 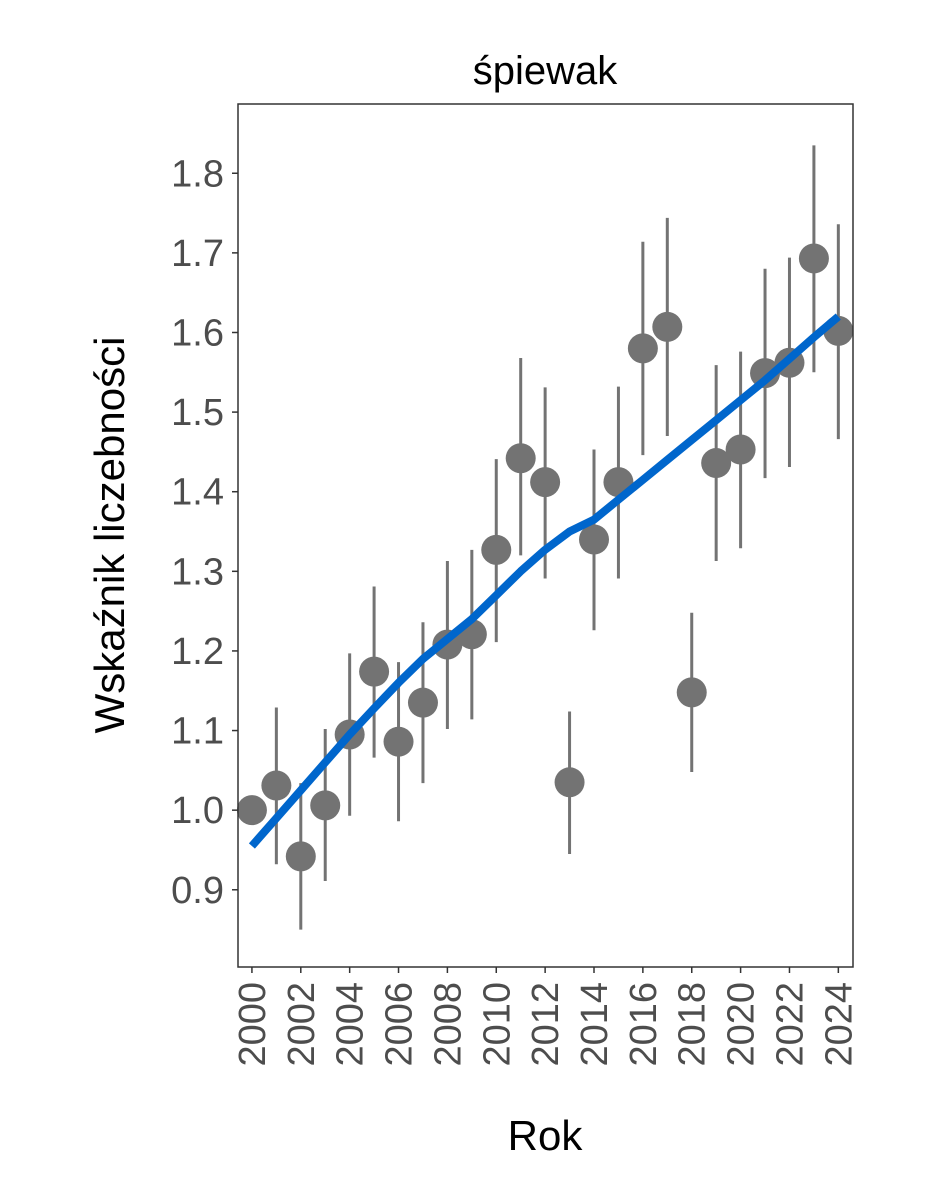 What do you see at coordinates (400, 1024) in the screenshot?
I see `x-tick-label: 2006` at bounding box center [400, 1024].